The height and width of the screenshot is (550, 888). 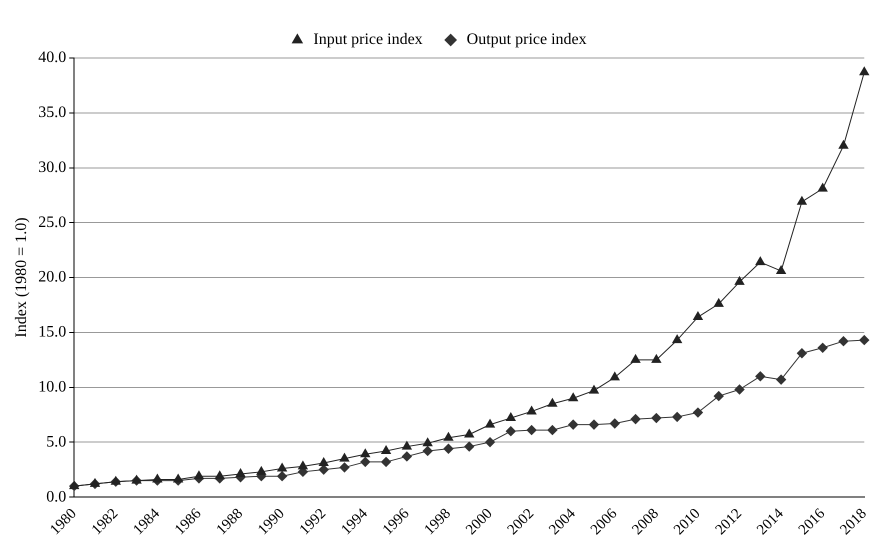 What do you see at coordinates (52, 167) in the screenshot?
I see `y-tick-label: 30.0` at bounding box center [52, 167].